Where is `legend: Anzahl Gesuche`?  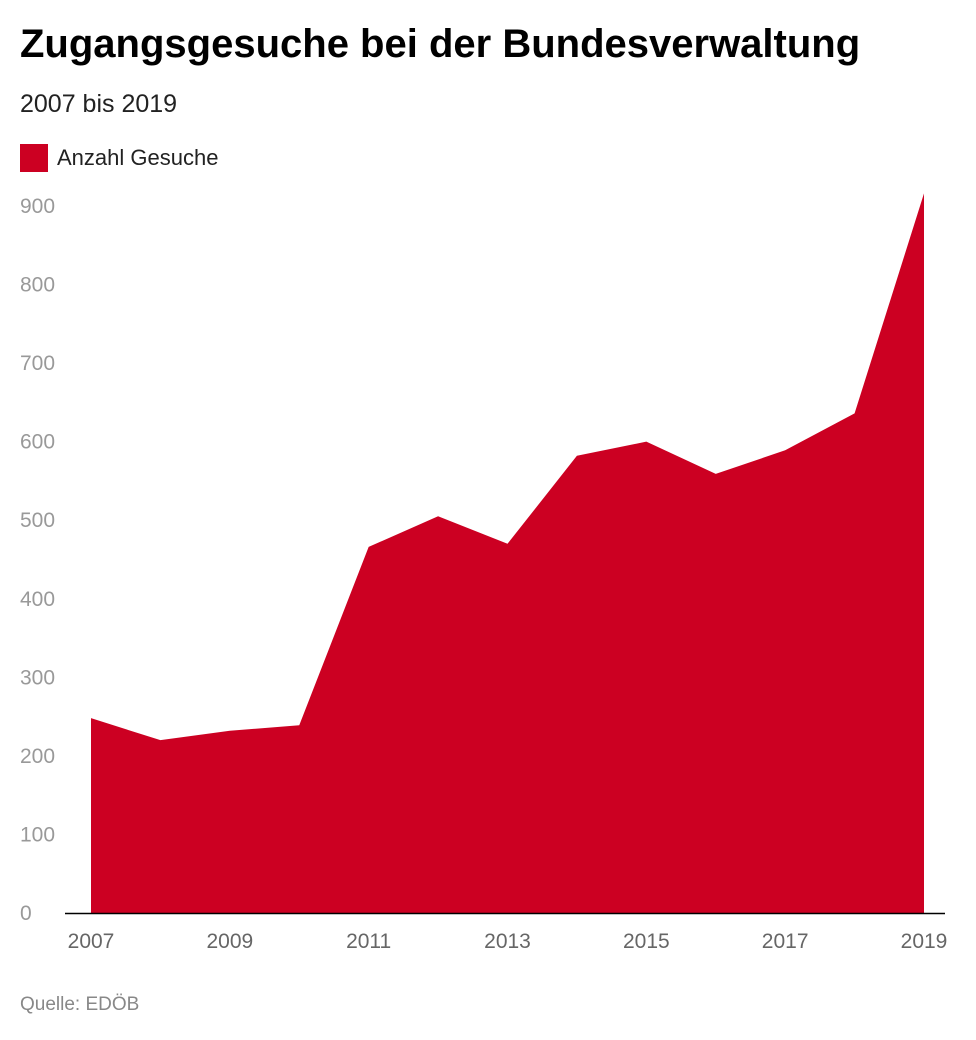 legend: Anzahl Gesuche is located at coordinates (119, 158).